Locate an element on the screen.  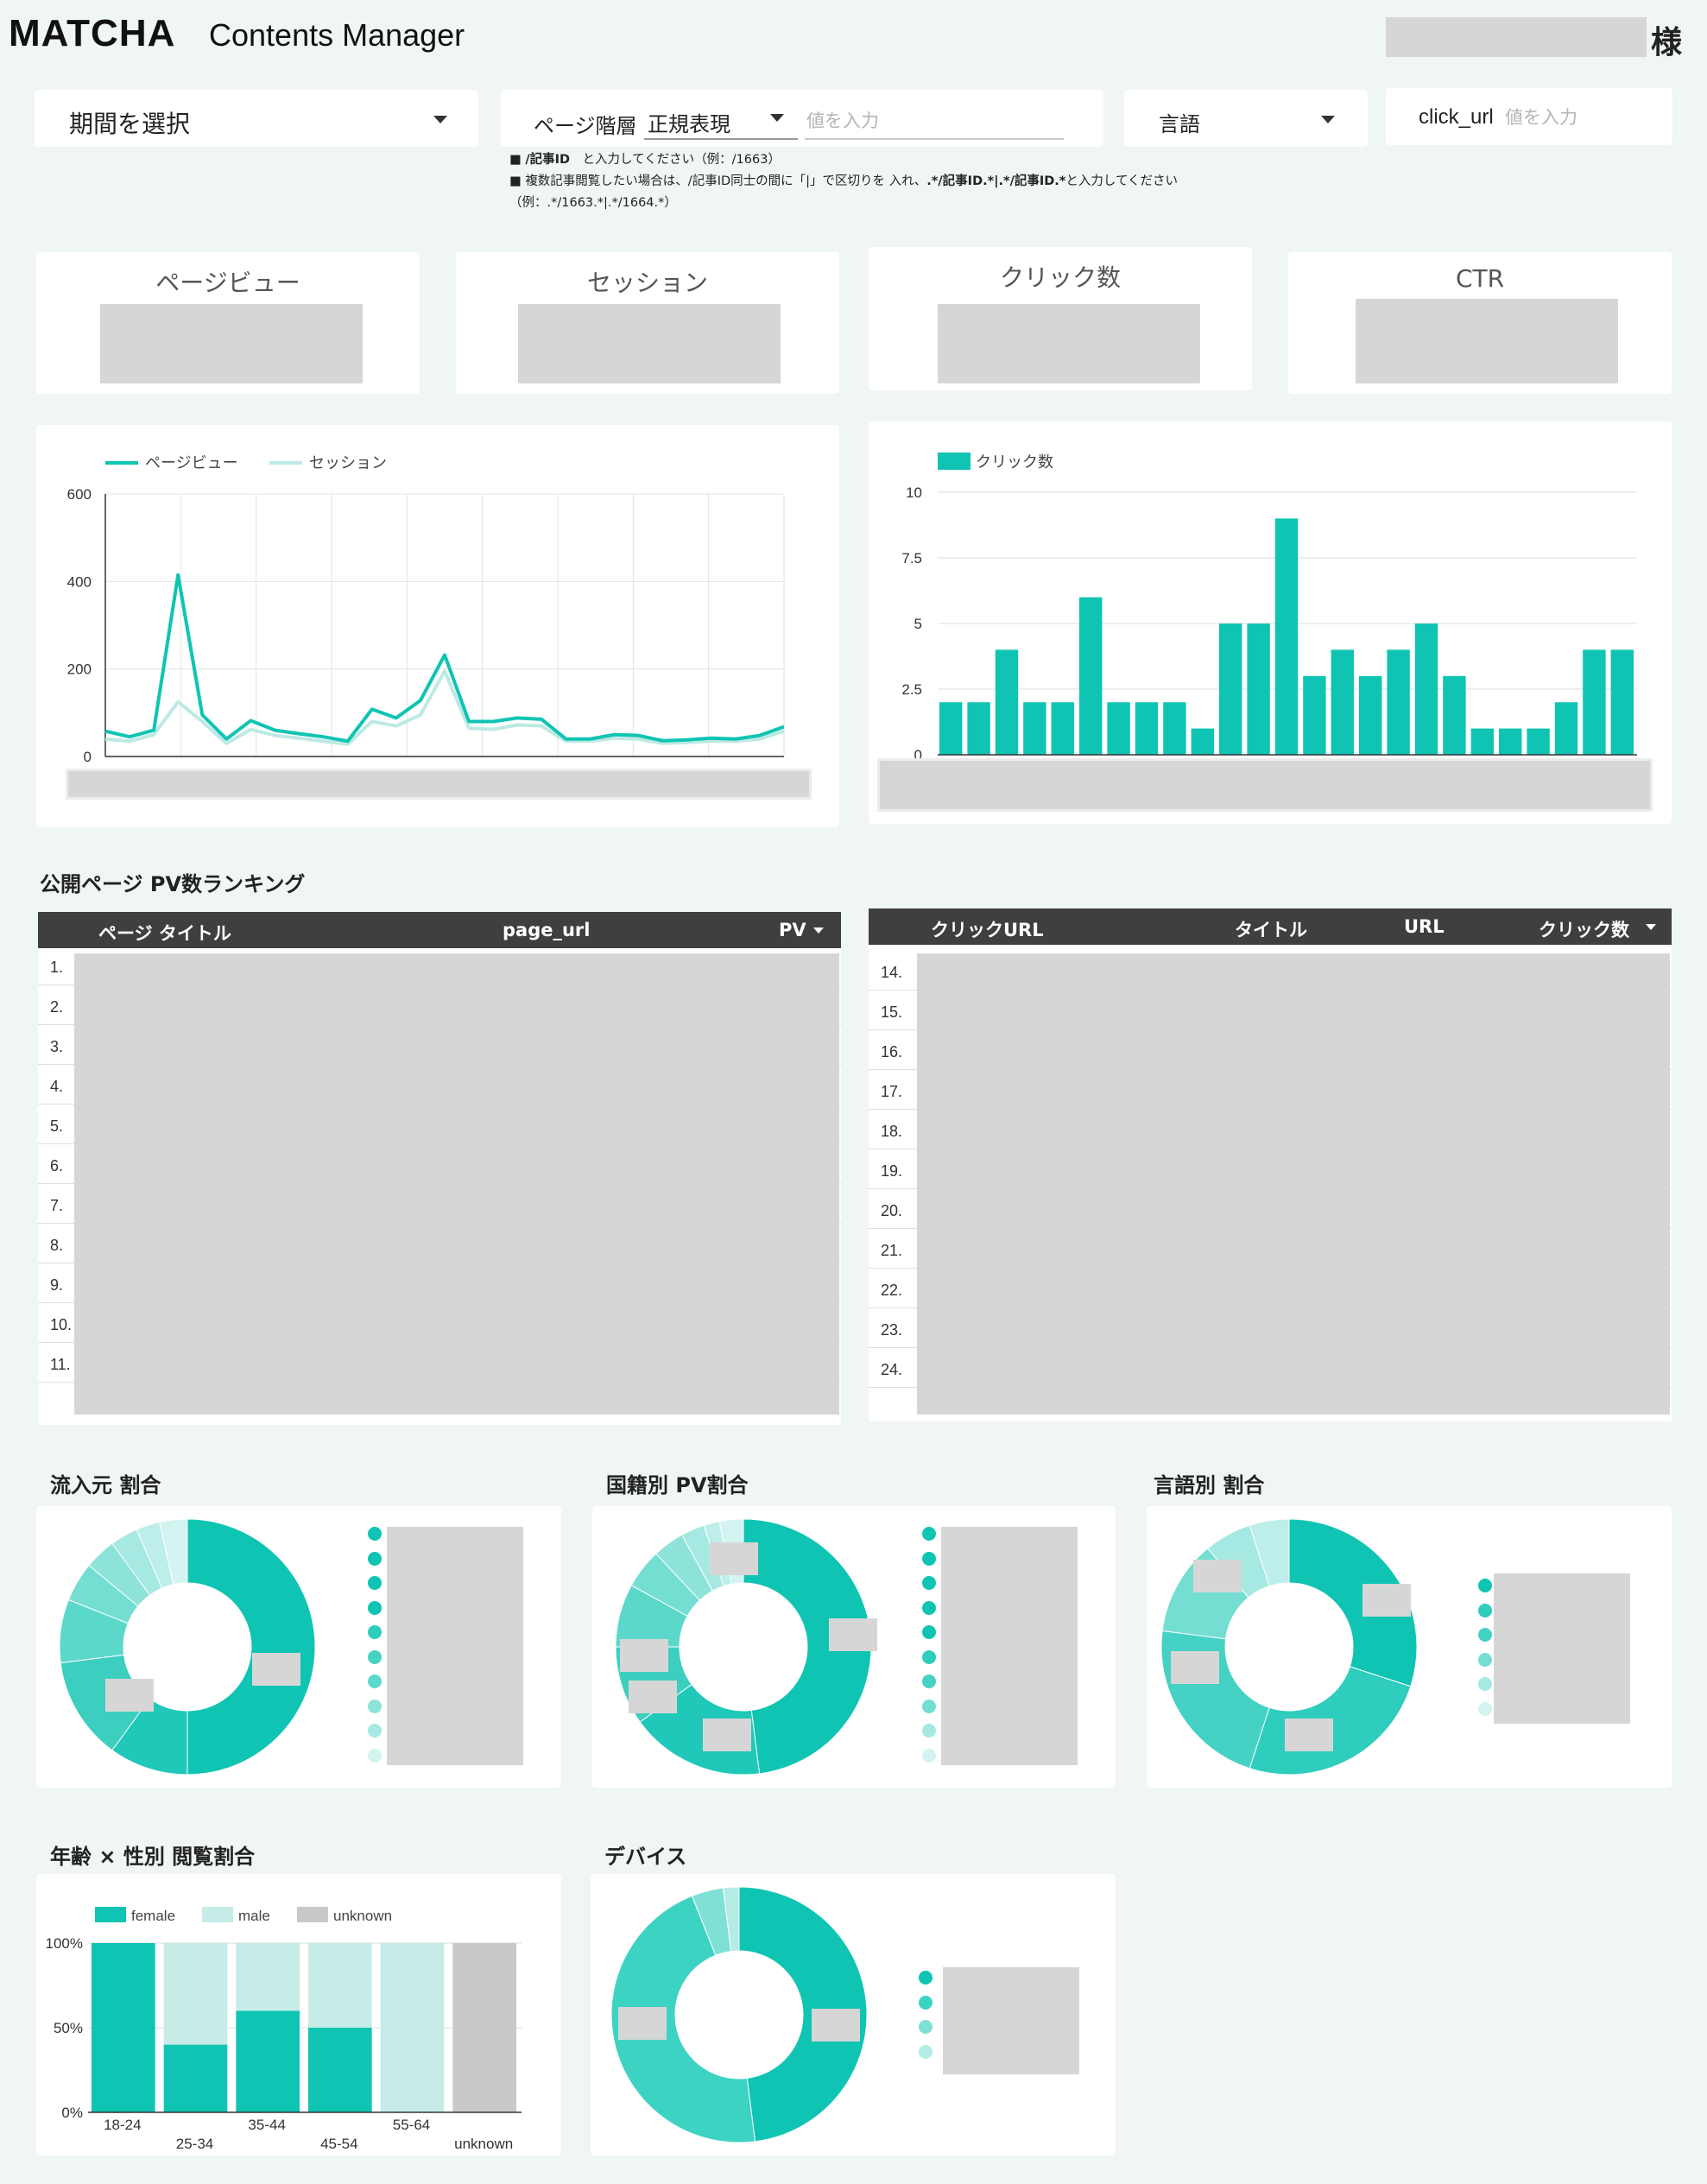
series-line-セッション is located at coordinates (444, 707).